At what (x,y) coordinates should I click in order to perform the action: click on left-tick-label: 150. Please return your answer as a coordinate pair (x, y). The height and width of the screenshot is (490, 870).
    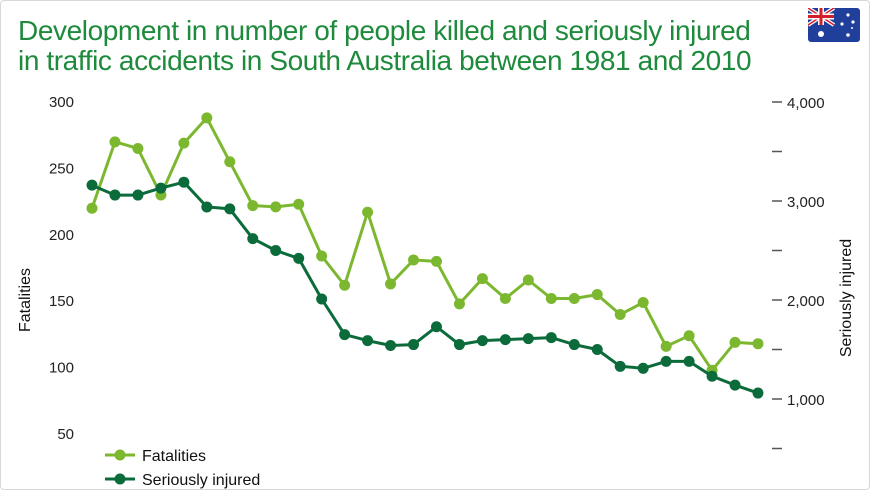
    Looking at the image, I should click on (61, 301).